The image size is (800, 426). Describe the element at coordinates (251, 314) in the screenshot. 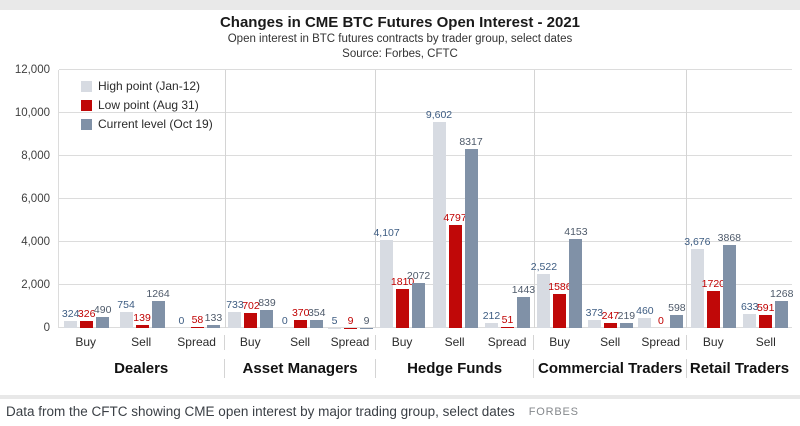

I see `bar-low-buy: 702` at that location.